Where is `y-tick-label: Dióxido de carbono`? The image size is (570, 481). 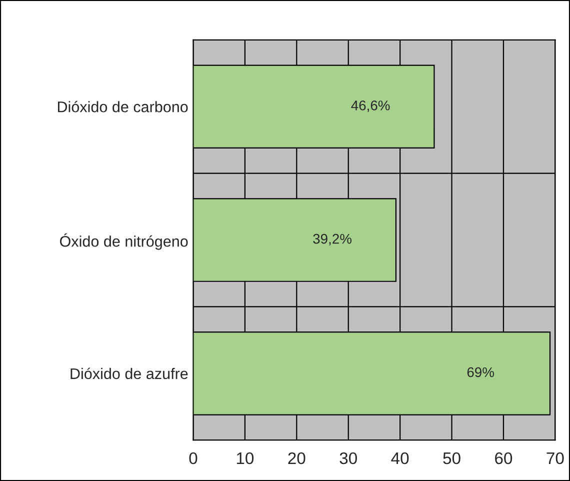 y-tick-label: Dióxido de carbono is located at coordinates (123, 106).